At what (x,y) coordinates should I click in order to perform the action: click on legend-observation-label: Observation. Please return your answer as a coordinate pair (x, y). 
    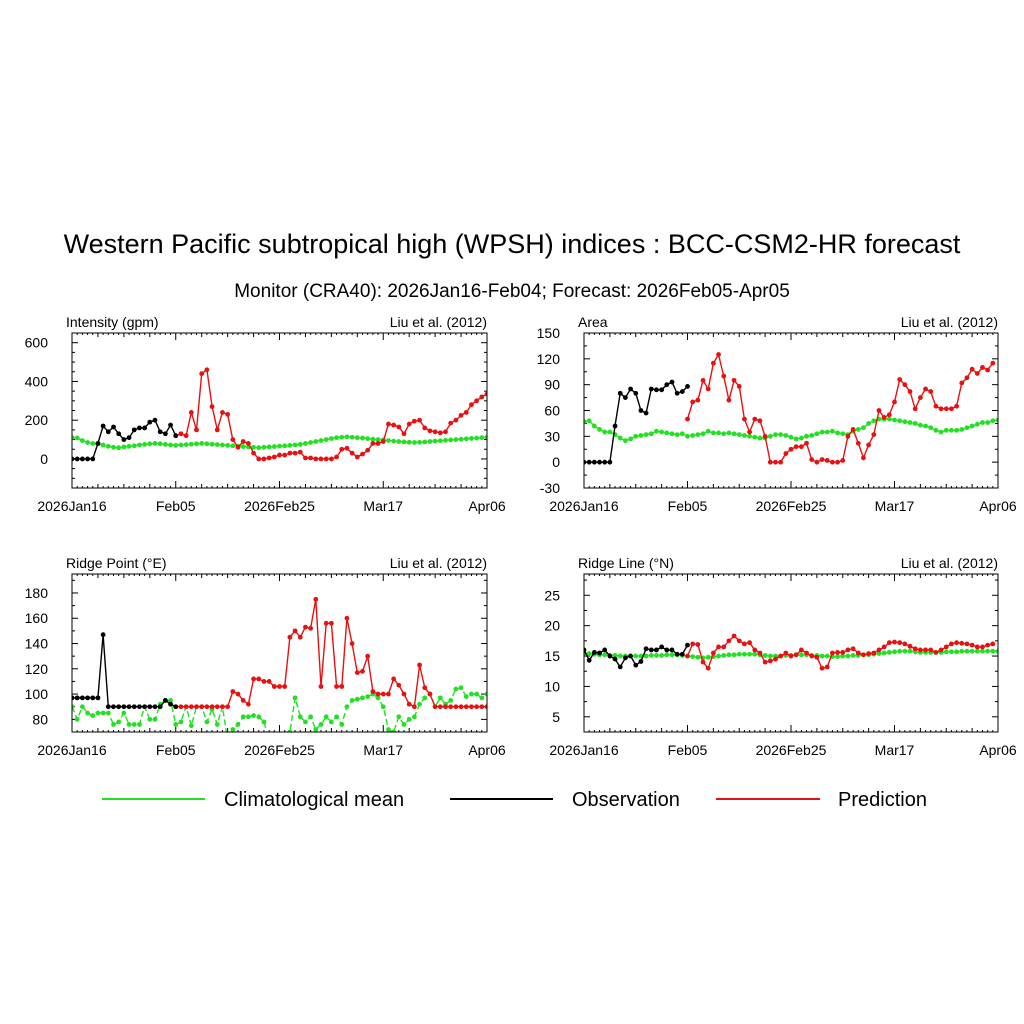
    Looking at the image, I should click on (626, 800).